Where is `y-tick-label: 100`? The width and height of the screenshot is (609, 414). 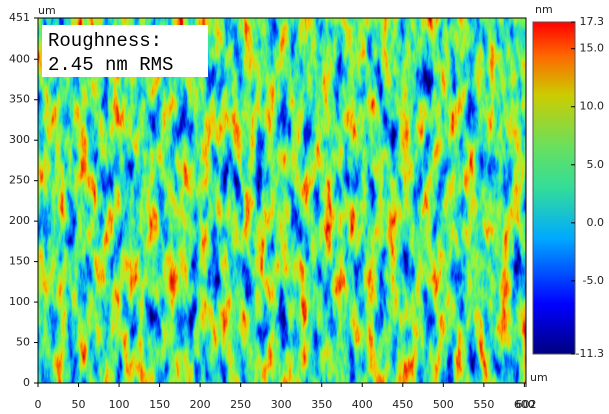
y-tick-label: 100 is located at coordinates (19, 301).